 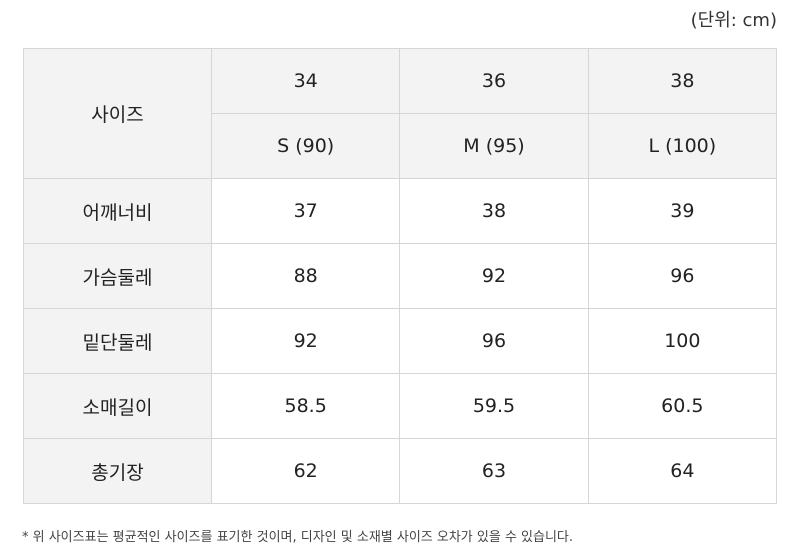 I want to click on table-row: 밑단둘레 92 96 100, so click(x=400, y=341).